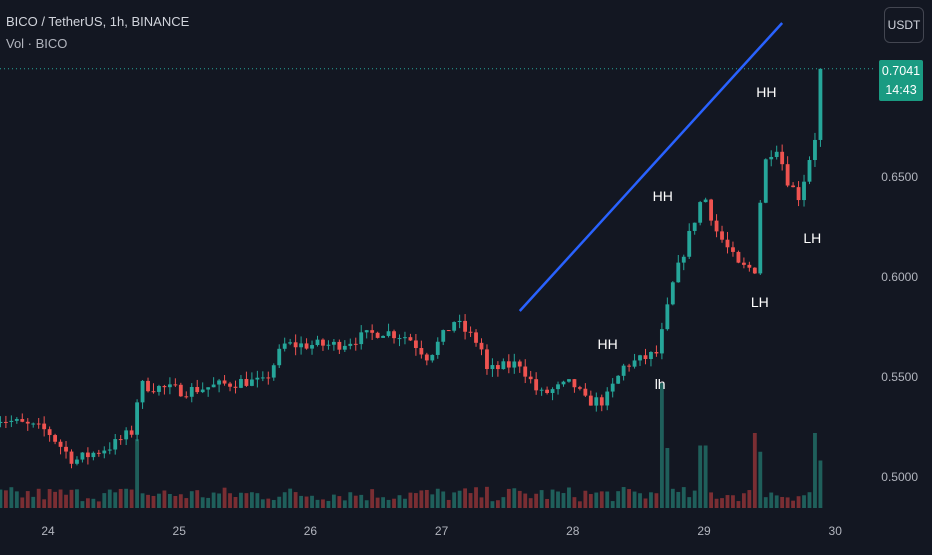 The image size is (932, 555). I want to click on trendline, so click(651, 167).